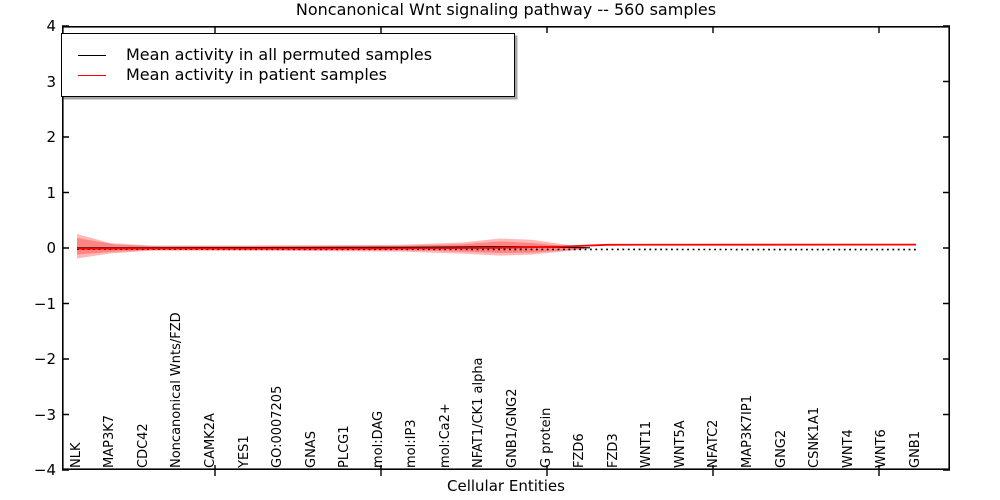 This screenshot has height=500, width=1000. Describe the element at coordinates (546, 437) in the screenshot. I see `x-tick-label: G protein` at that location.